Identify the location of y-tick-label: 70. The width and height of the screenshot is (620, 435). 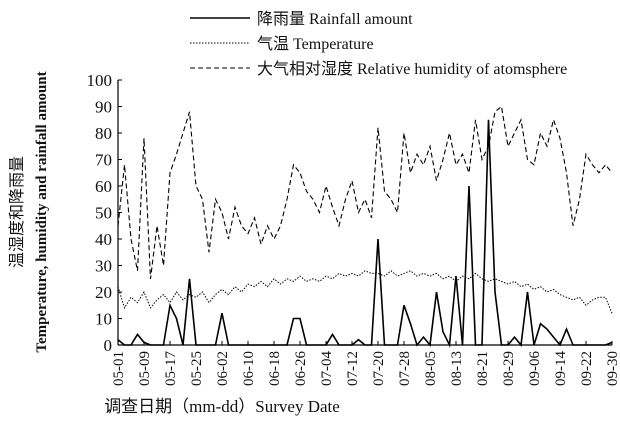
(103, 160).